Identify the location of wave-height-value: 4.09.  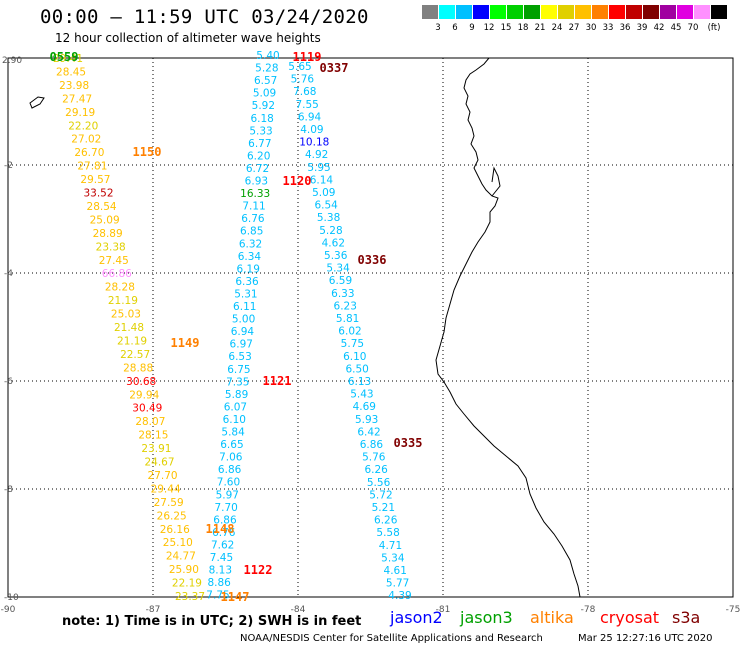
(311, 130).